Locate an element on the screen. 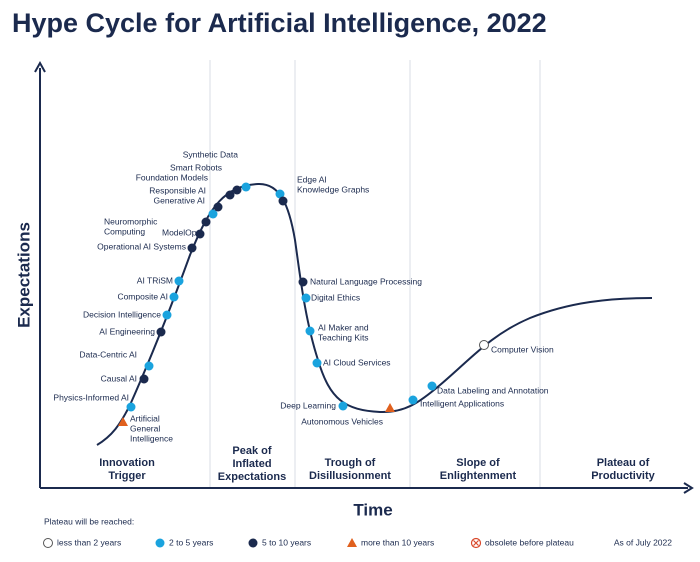 The width and height of the screenshot is (700, 562). technology-label: Natural Language Processing is located at coordinates (366, 281).